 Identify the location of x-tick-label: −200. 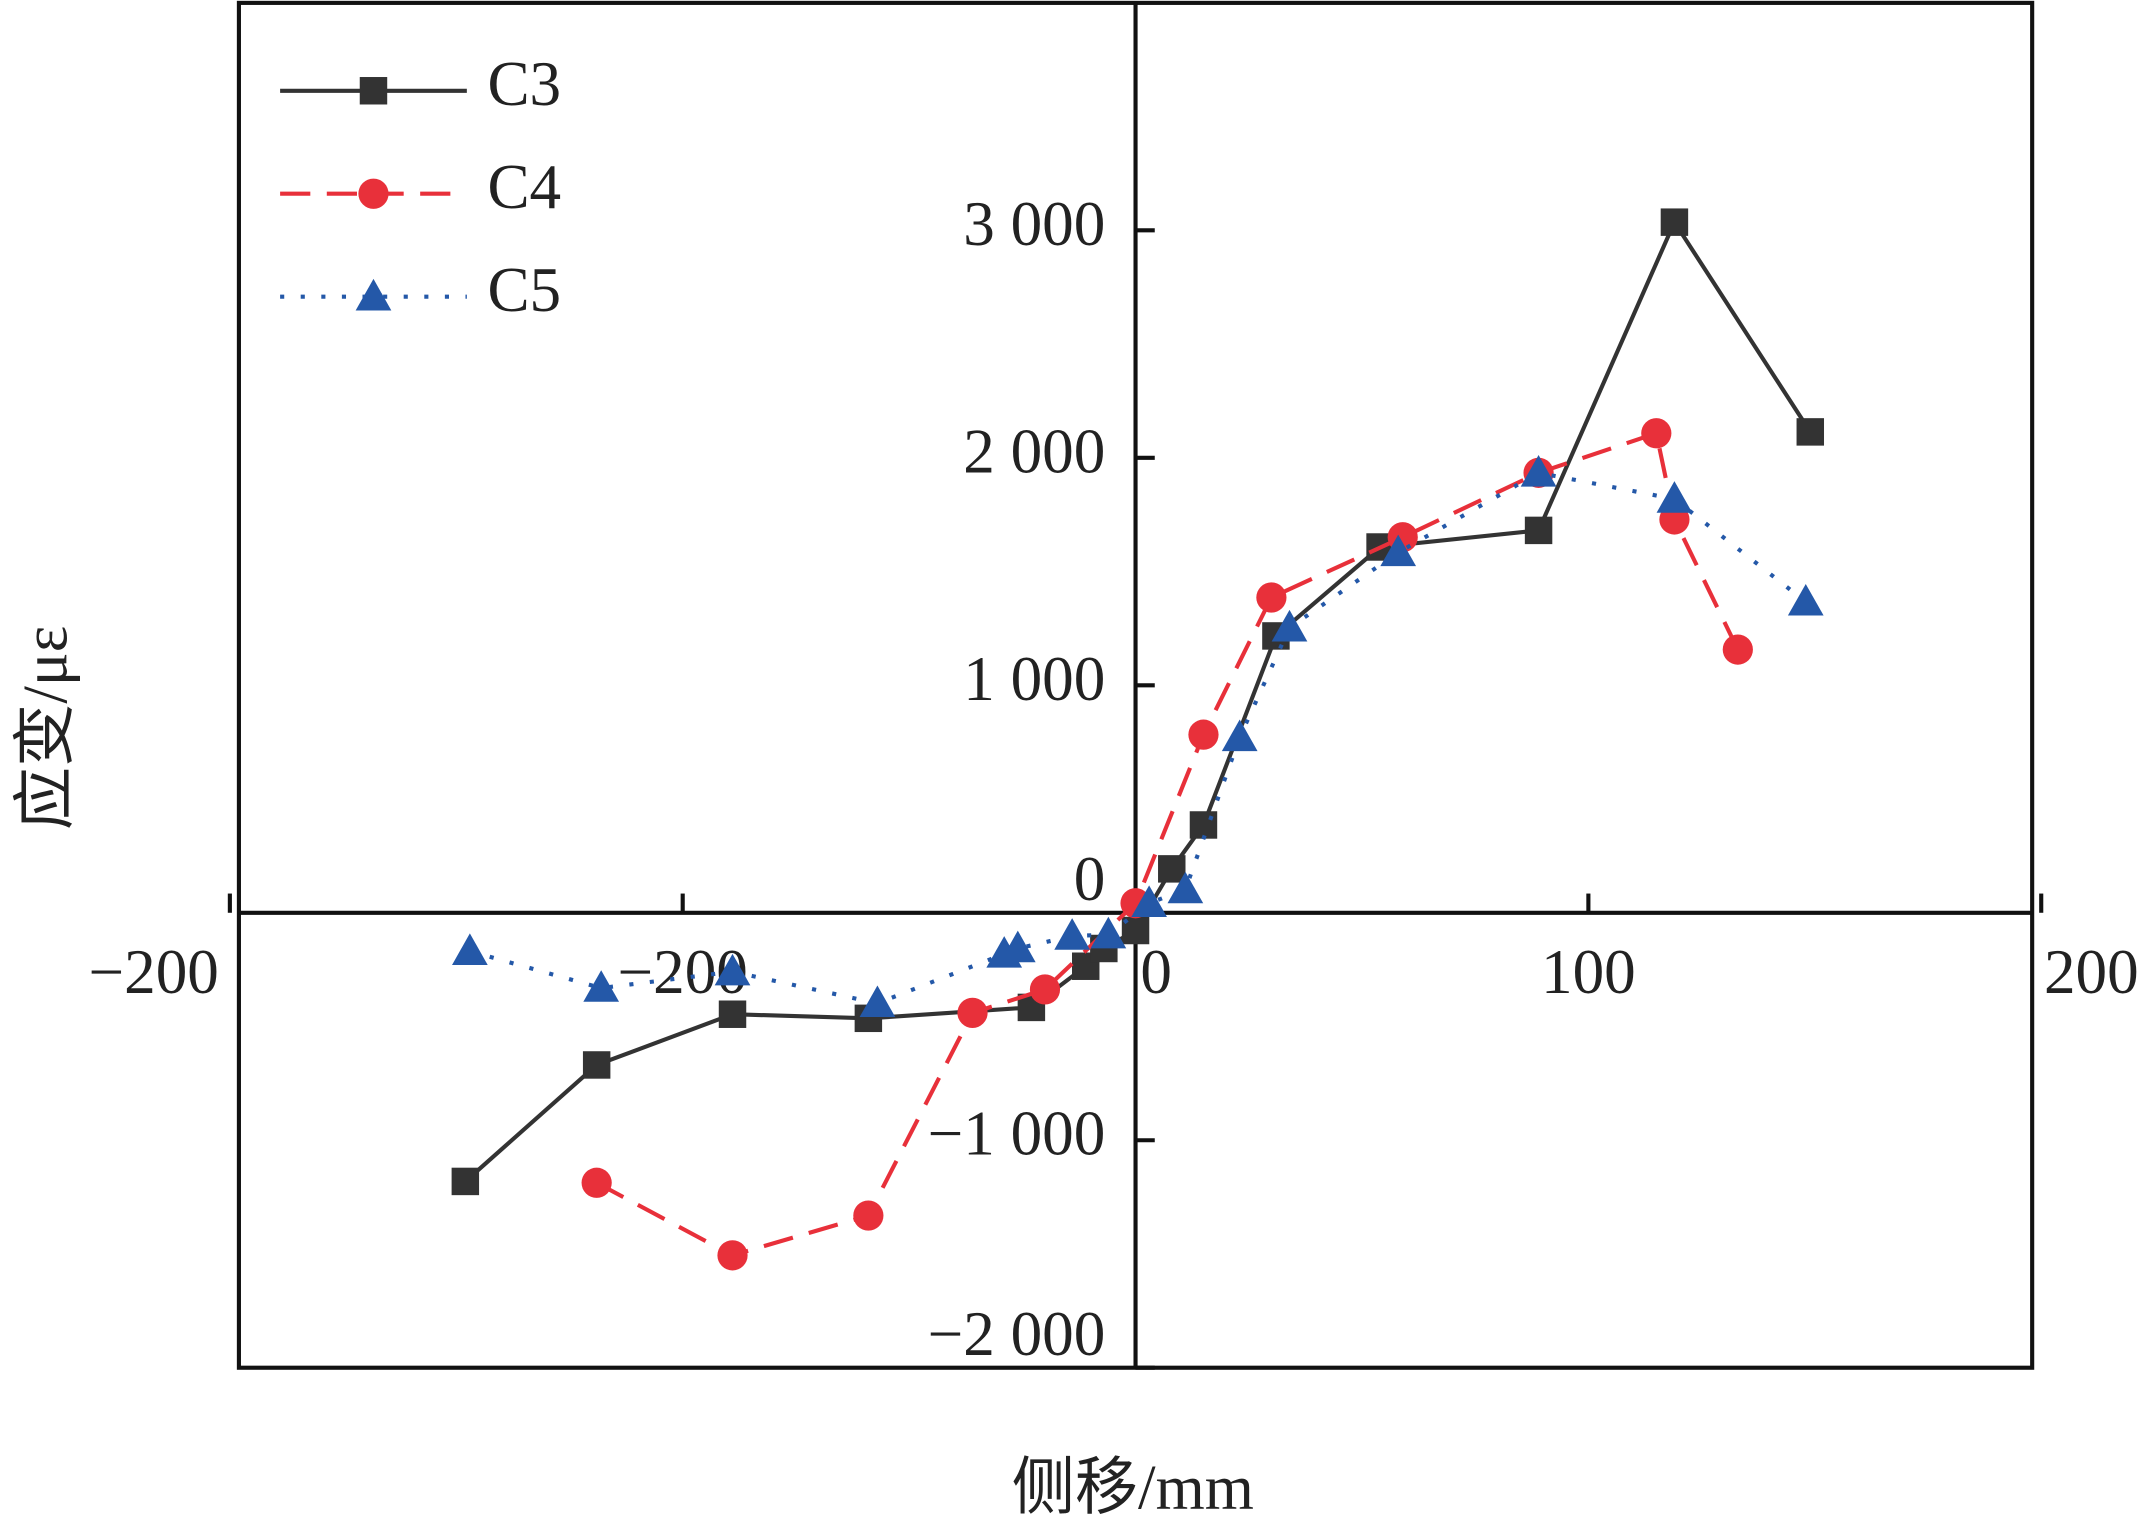
(154, 972).